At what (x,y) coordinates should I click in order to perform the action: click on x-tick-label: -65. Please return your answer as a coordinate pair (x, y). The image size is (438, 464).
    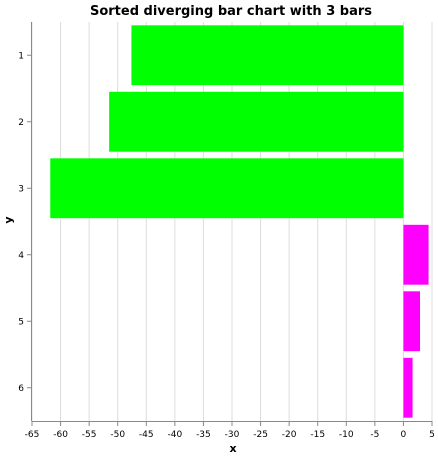
    Looking at the image, I should click on (32, 435).